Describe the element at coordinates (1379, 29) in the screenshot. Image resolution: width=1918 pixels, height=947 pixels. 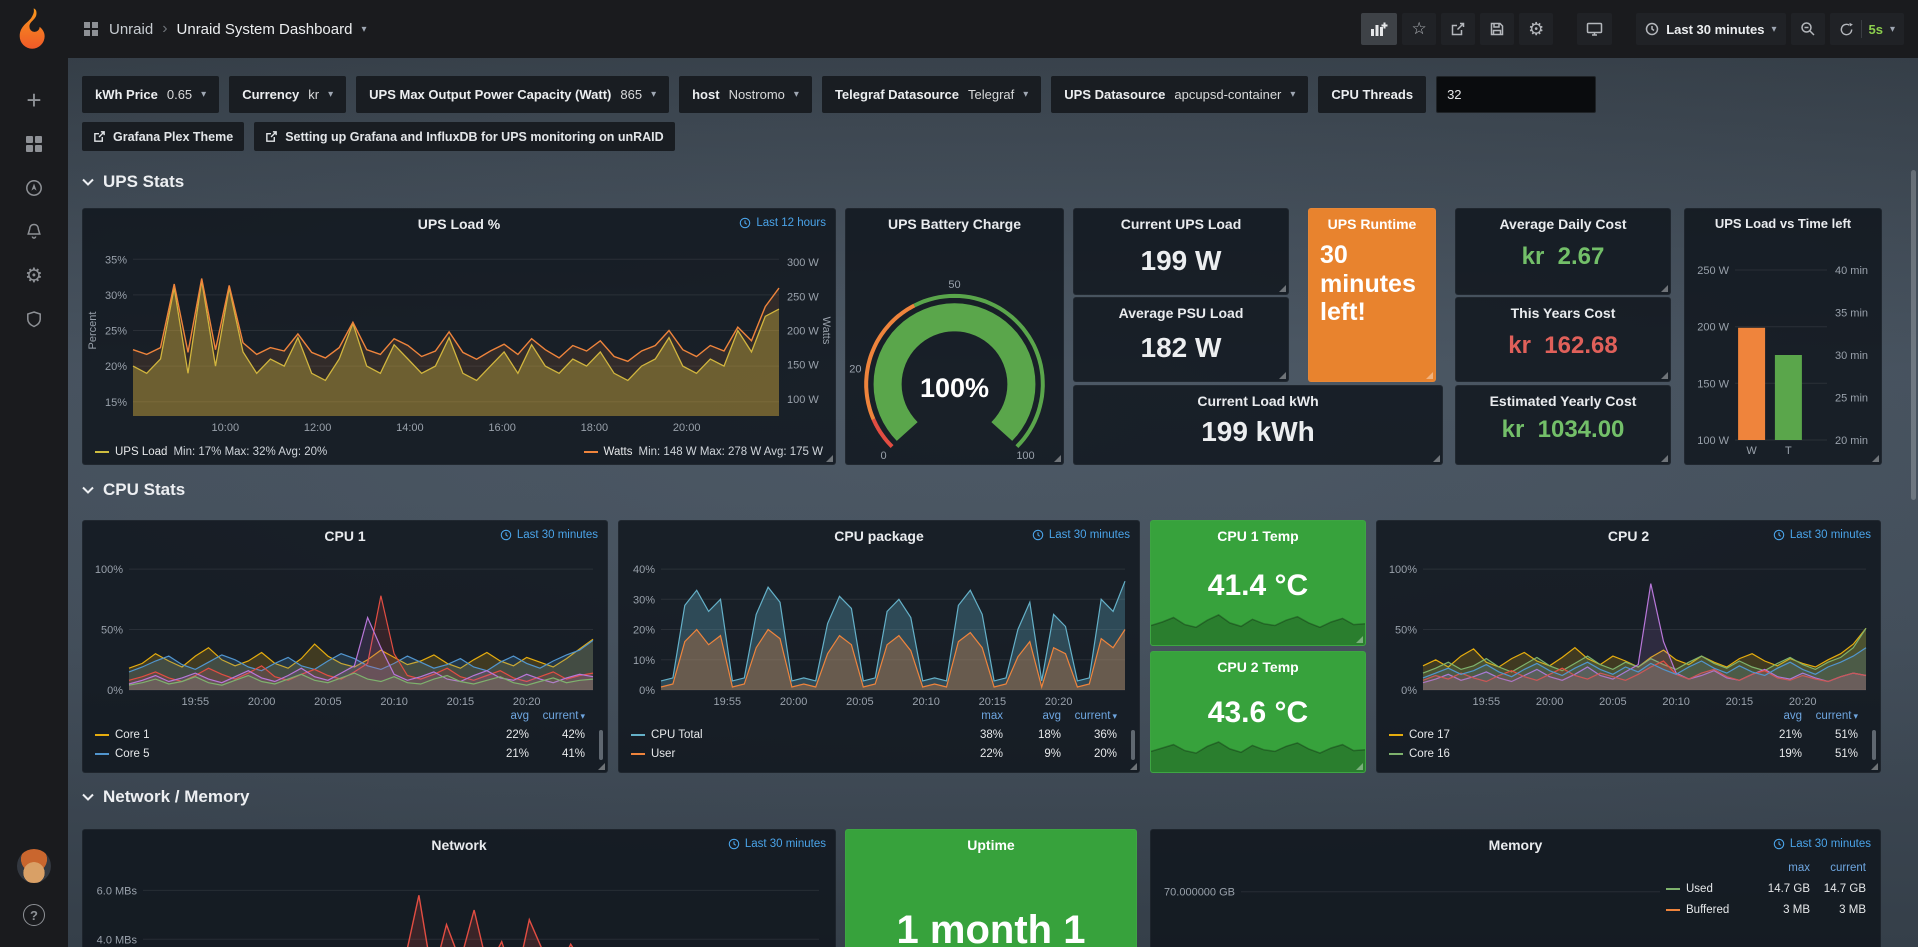
I see `add-panel-button` at that location.